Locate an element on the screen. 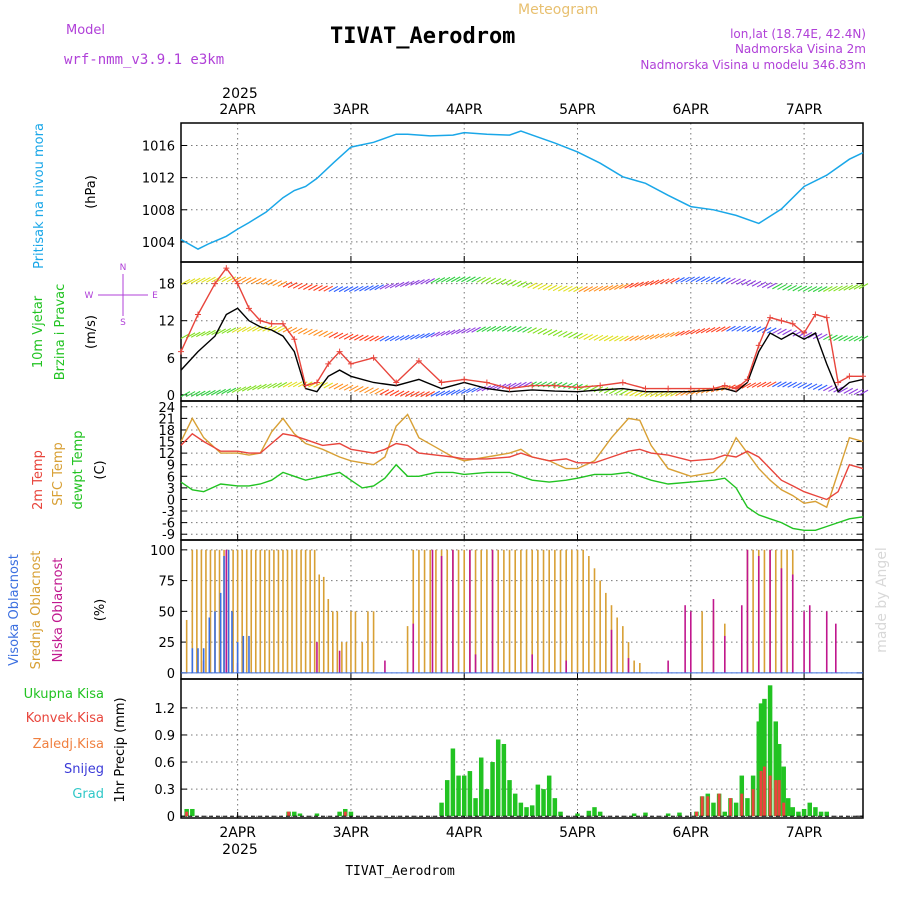  top-day-label: 6APR is located at coordinates (690, 110).